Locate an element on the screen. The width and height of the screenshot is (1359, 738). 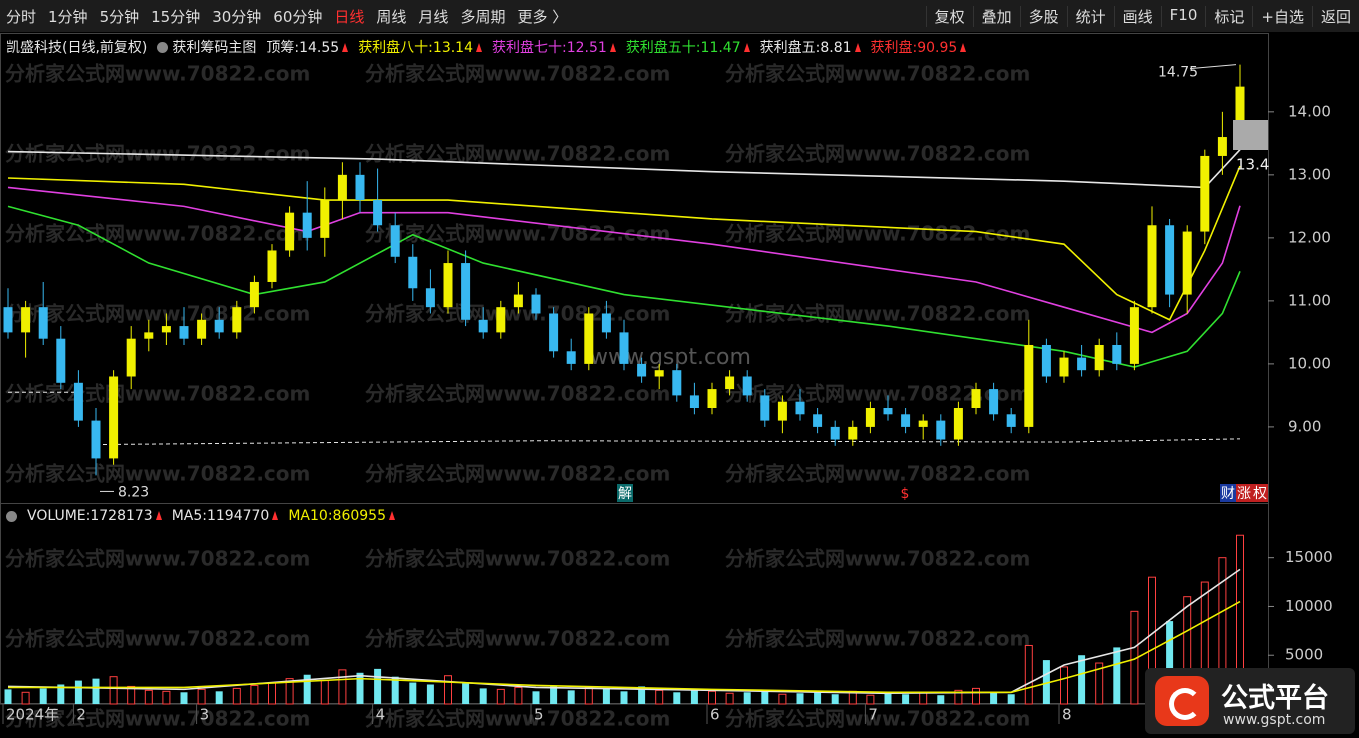
period-tab: 60分钟 is located at coordinates (298, 16).